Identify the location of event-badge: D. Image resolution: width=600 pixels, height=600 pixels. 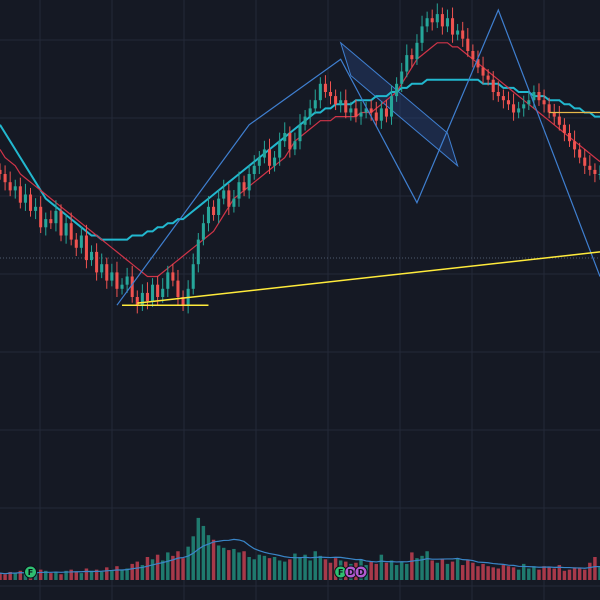
(351, 572).